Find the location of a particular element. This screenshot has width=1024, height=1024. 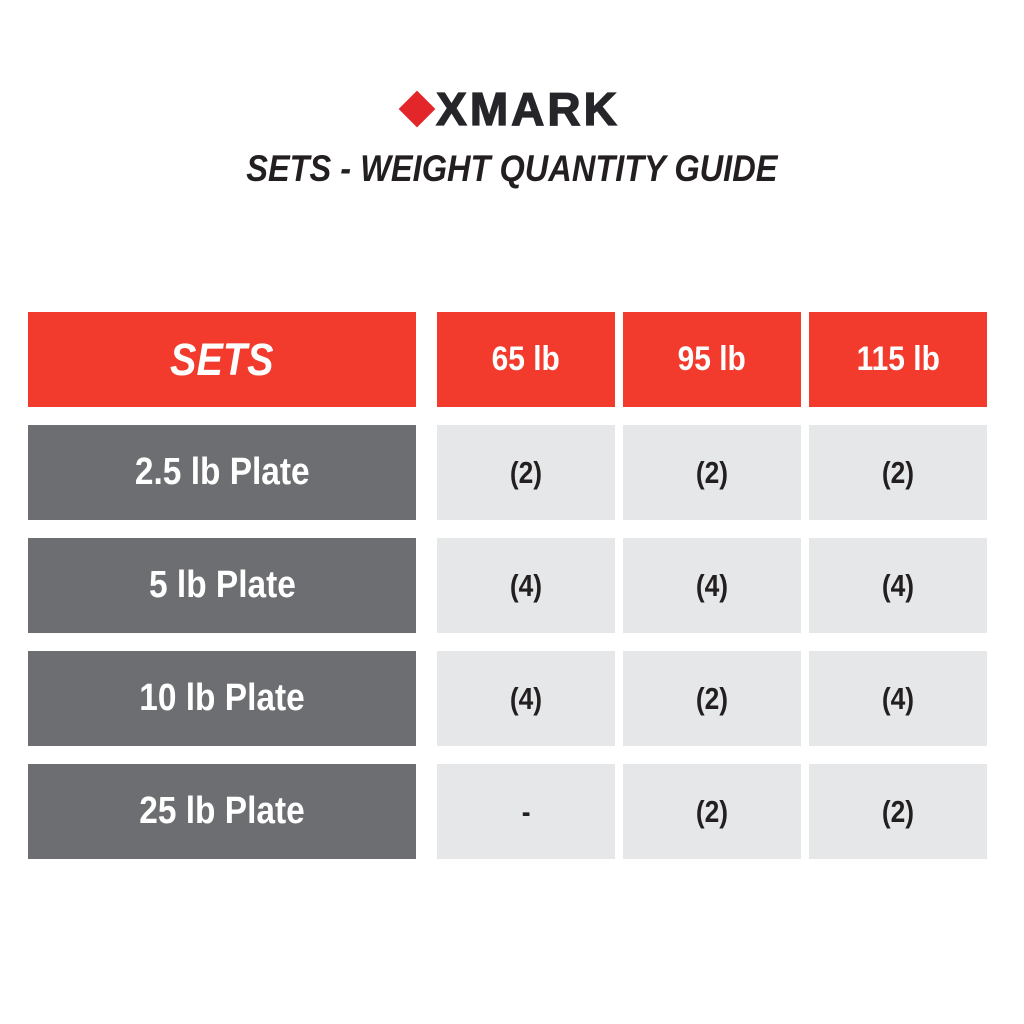

row-label: 10 lb Plate is located at coordinates (222, 698).